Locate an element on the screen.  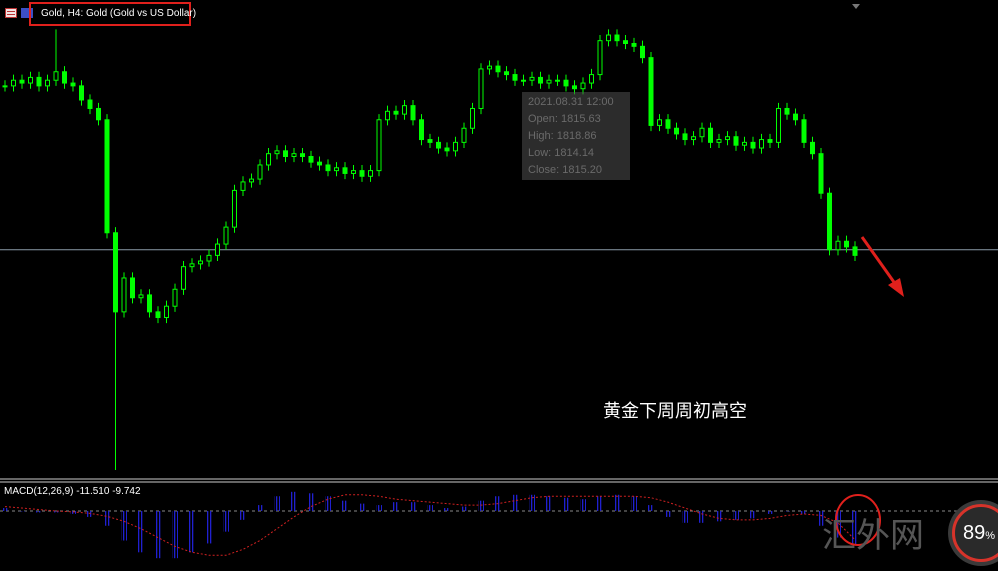
highlight-circle is located at coordinates (858, 520).